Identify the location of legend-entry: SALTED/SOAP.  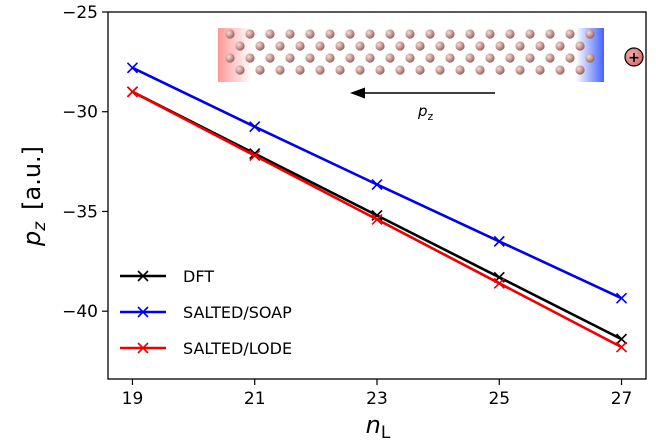
(206, 312).